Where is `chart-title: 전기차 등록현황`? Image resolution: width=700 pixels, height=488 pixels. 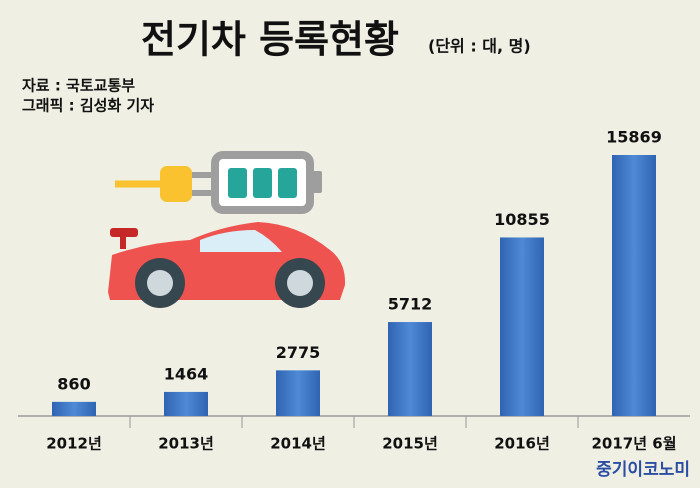
chart-title: 전기차 등록현황 is located at coordinates (270, 40).